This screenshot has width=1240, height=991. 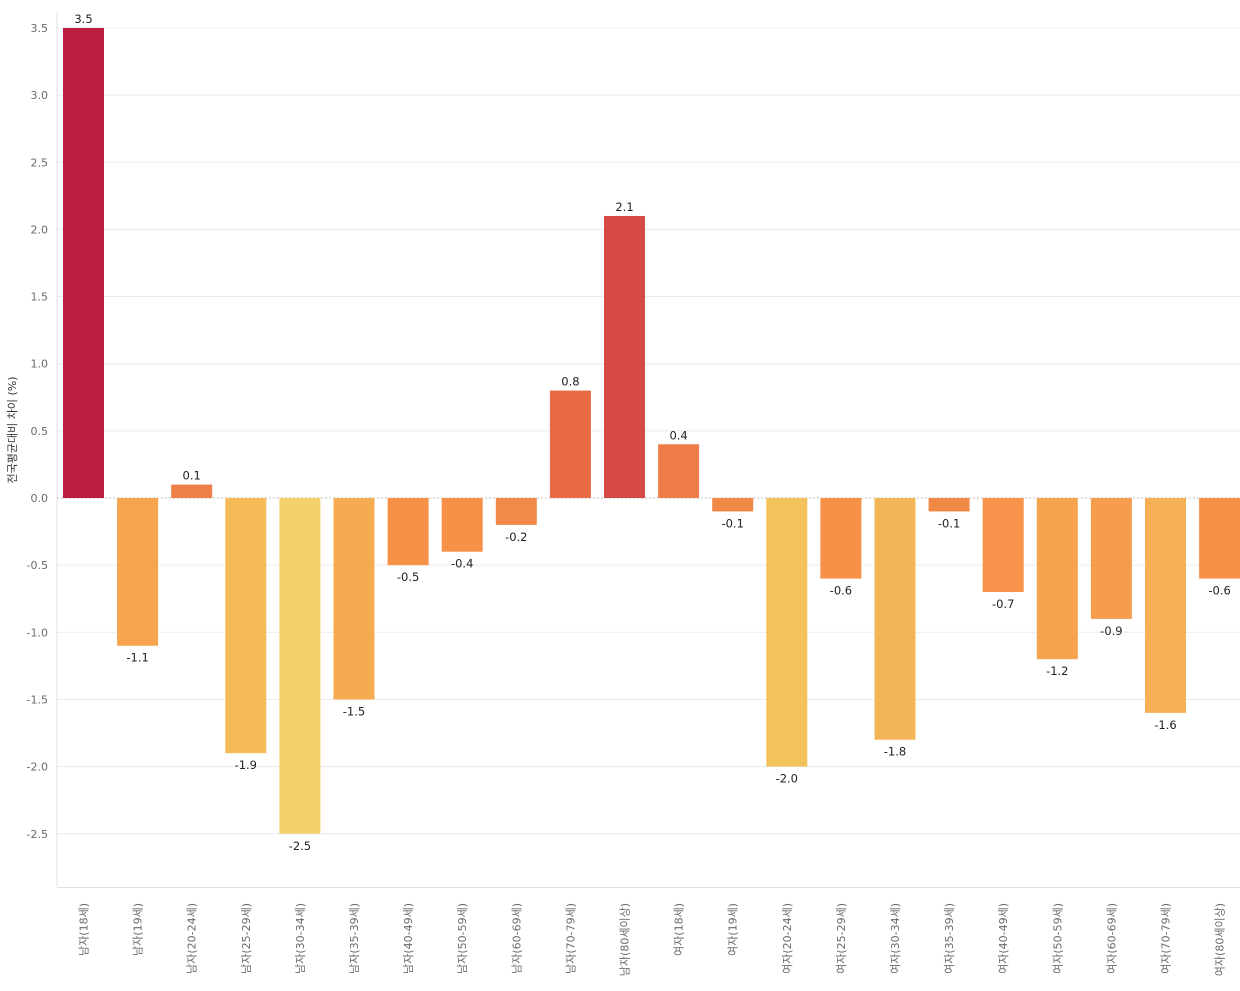 What do you see at coordinates (137, 658) in the screenshot?
I see `data-label: -1.1` at bounding box center [137, 658].